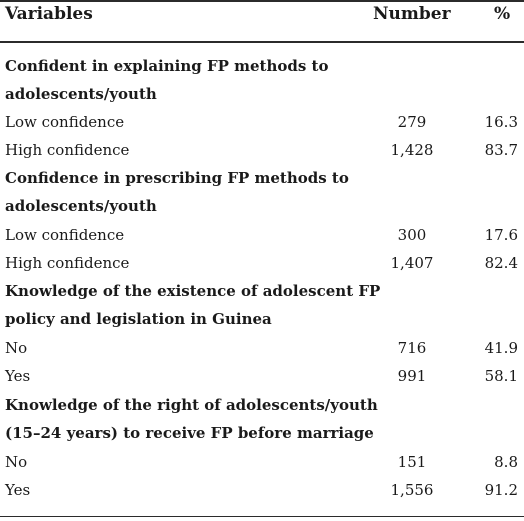  Describe the element at coordinates (412, 14) in the screenshot. I see `header-number: Number` at that location.